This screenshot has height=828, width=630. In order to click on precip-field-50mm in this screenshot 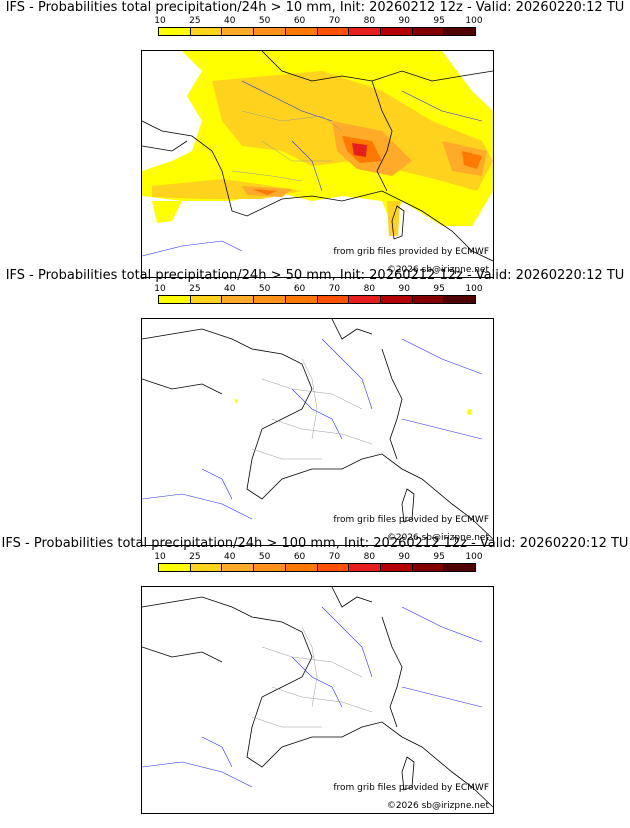, I will do `click(353, 407)`.